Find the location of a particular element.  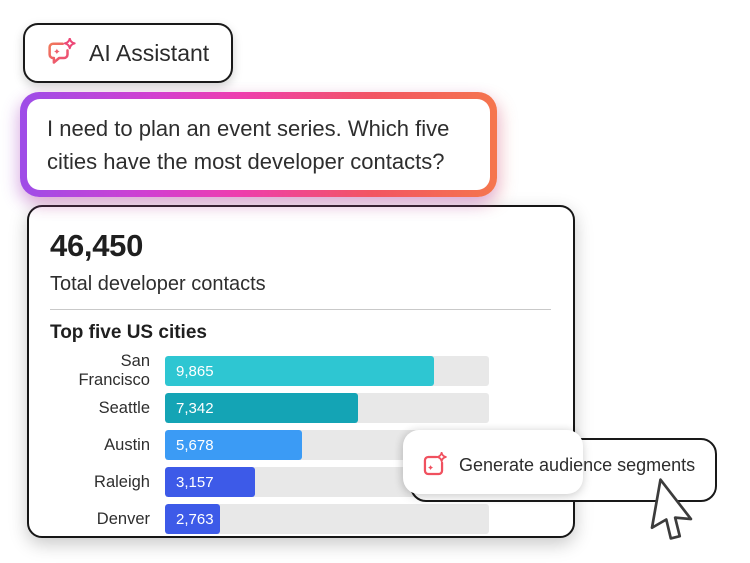

bar-value-label: 2,763 is located at coordinates (195, 519).